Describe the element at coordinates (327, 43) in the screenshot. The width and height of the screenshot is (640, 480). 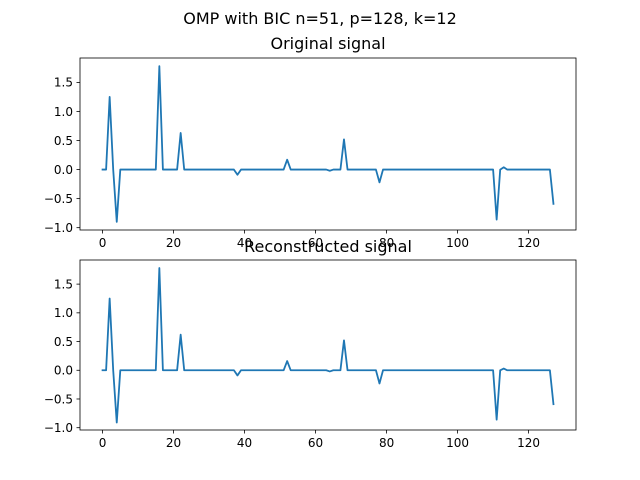
I see `subplot-title: Original signal` at that location.